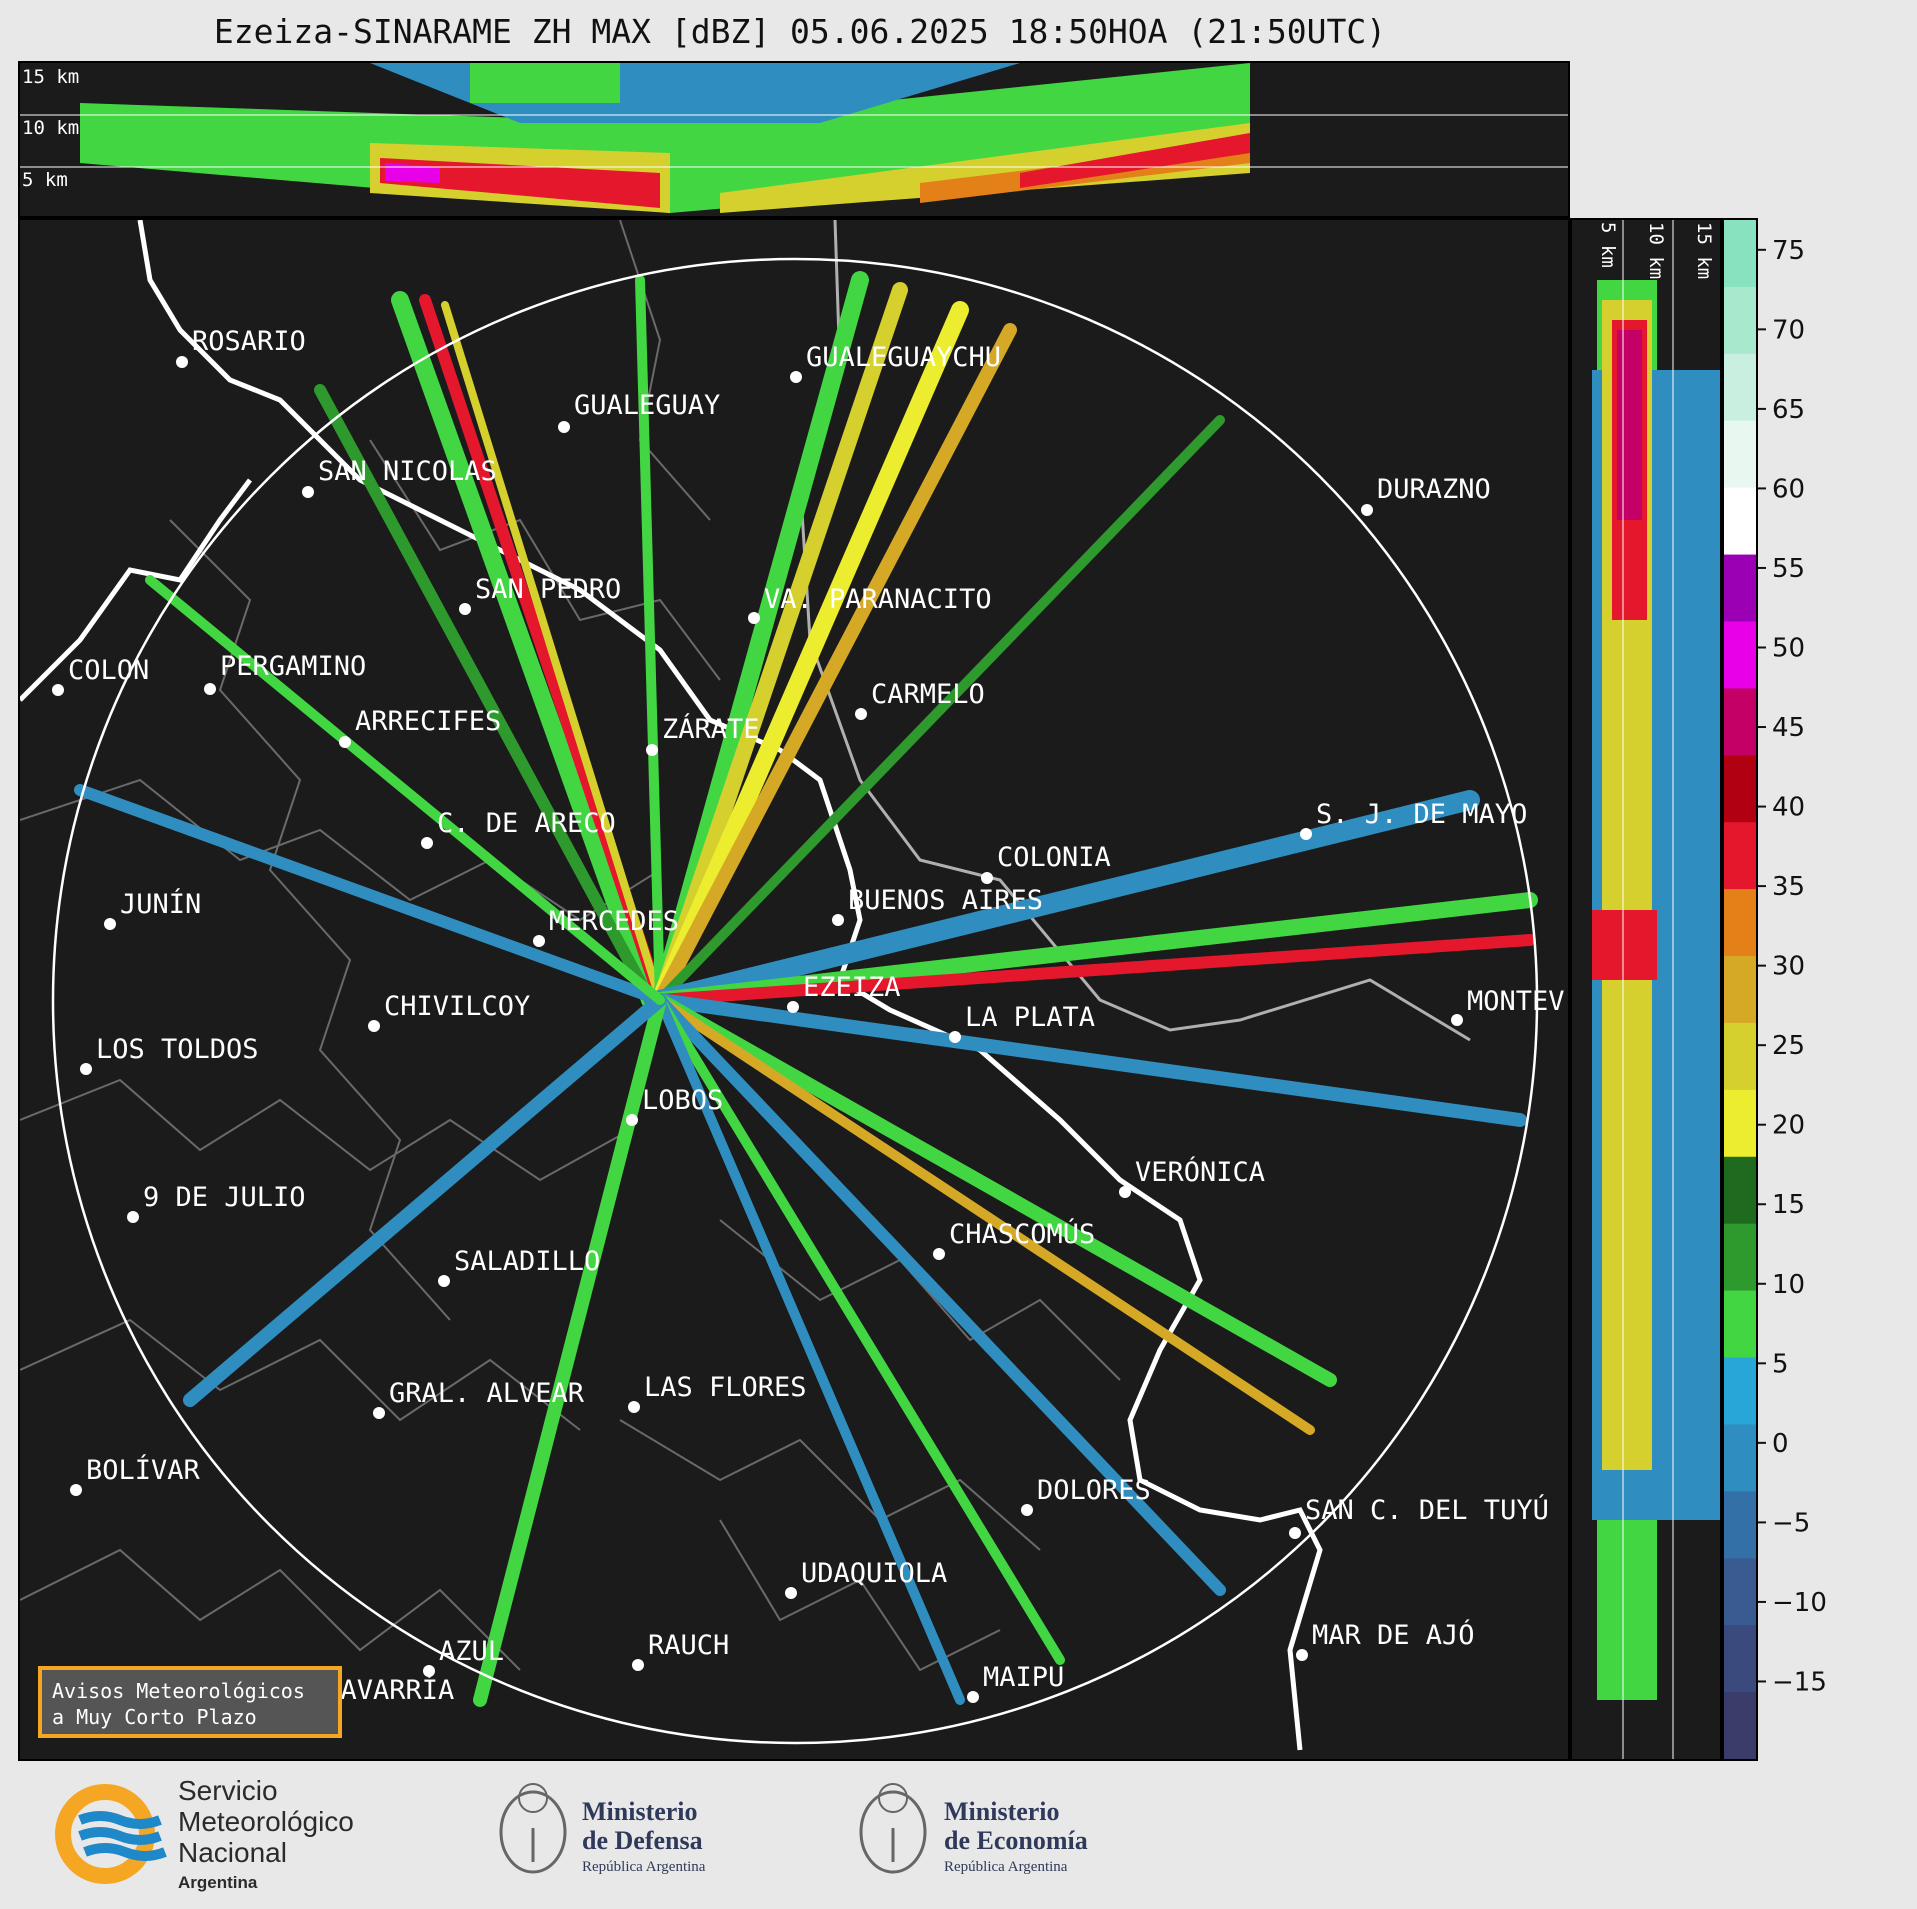 The width and height of the screenshot is (1917, 1909). Describe the element at coordinates (614, 921) in the screenshot. I see `city-label-mercedes: MERCEDES` at that location.